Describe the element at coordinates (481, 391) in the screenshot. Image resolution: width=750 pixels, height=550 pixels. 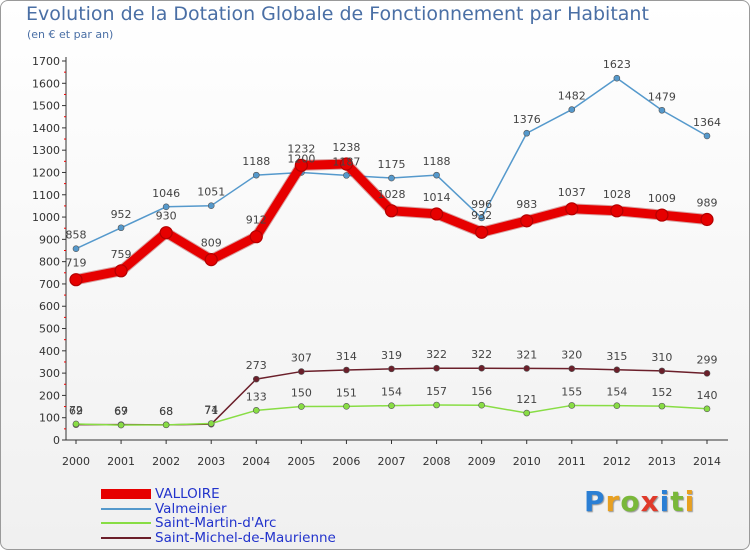
I see `data-label-saint-martin: 156` at that location.